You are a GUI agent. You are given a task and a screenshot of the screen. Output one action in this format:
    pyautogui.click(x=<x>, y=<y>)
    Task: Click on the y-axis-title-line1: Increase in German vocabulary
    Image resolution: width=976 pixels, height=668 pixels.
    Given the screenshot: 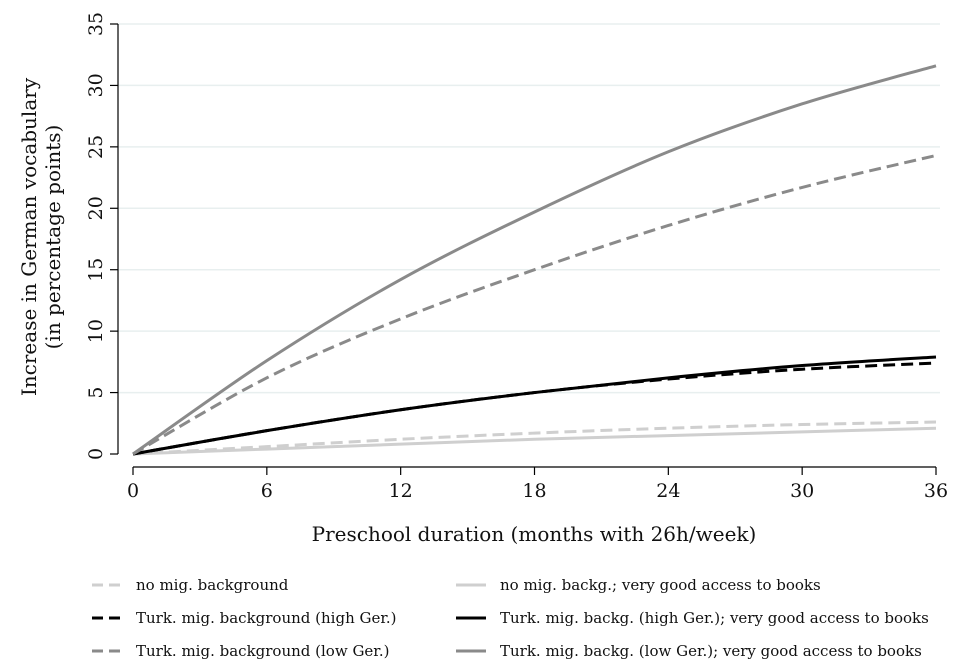 What is the action you would take?
    pyautogui.click(x=29, y=236)
    